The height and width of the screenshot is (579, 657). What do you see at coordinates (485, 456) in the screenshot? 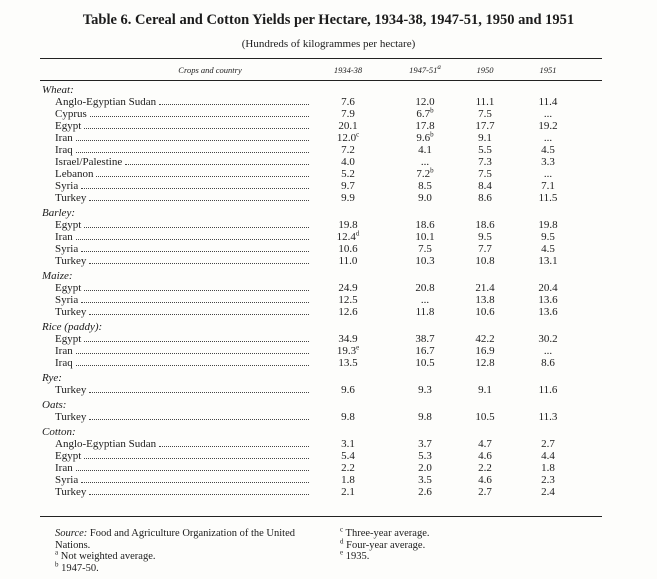
I see `value: 4.6` at bounding box center [485, 456].